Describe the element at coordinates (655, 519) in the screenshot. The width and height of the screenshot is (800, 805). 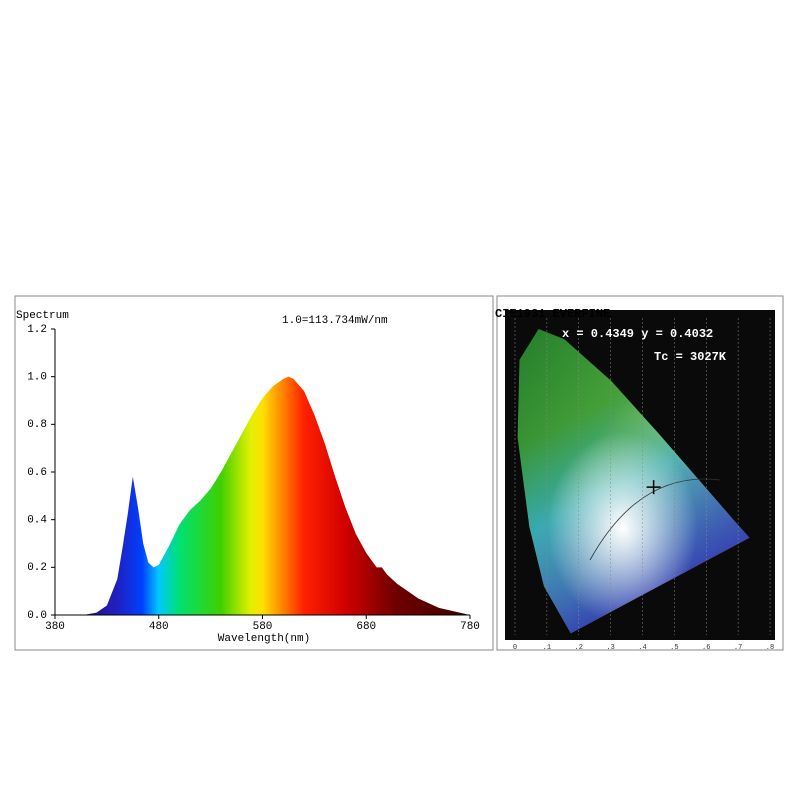
I see `planckian-locus` at that location.